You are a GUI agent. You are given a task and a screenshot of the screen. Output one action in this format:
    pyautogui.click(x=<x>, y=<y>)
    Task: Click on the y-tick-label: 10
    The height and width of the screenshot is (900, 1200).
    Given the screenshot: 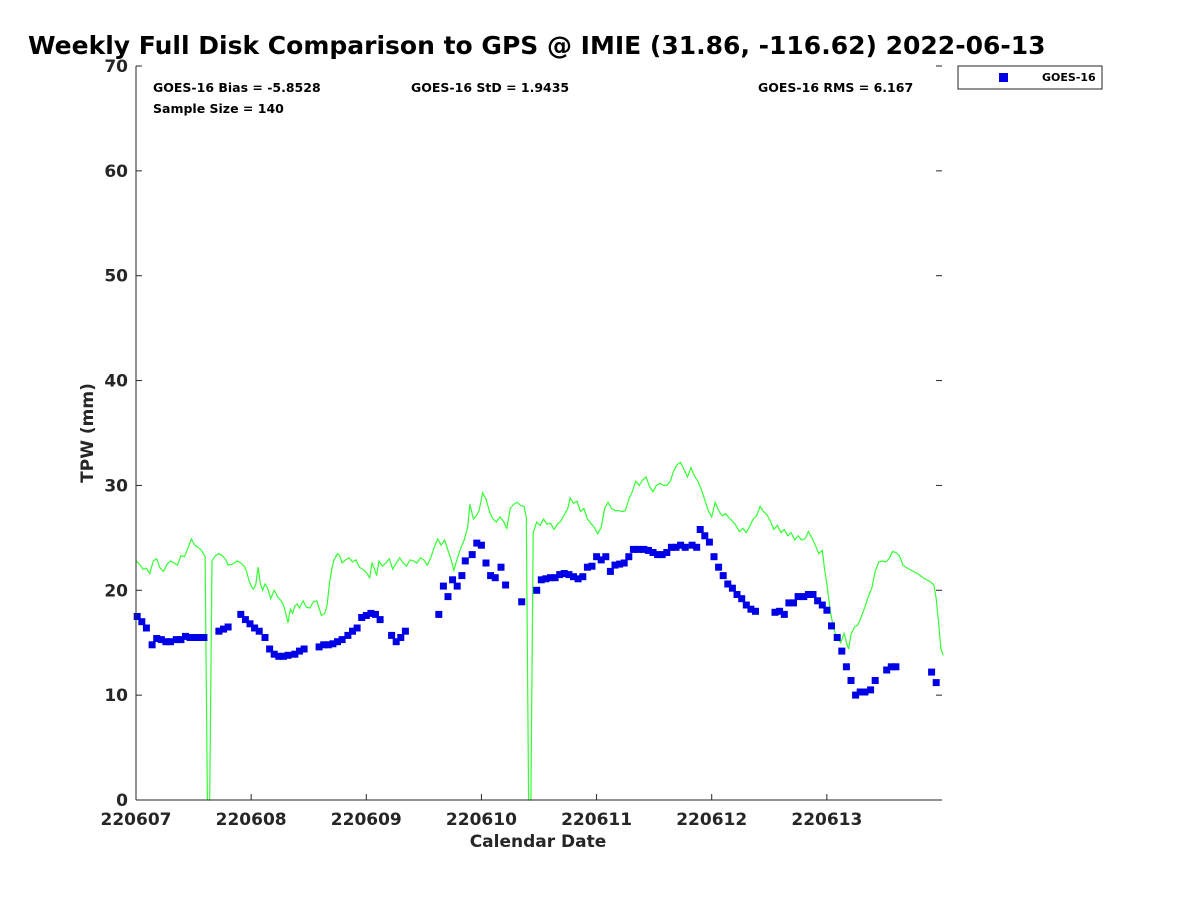 What is the action you would take?
    pyautogui.click(x=116, y=696)
    